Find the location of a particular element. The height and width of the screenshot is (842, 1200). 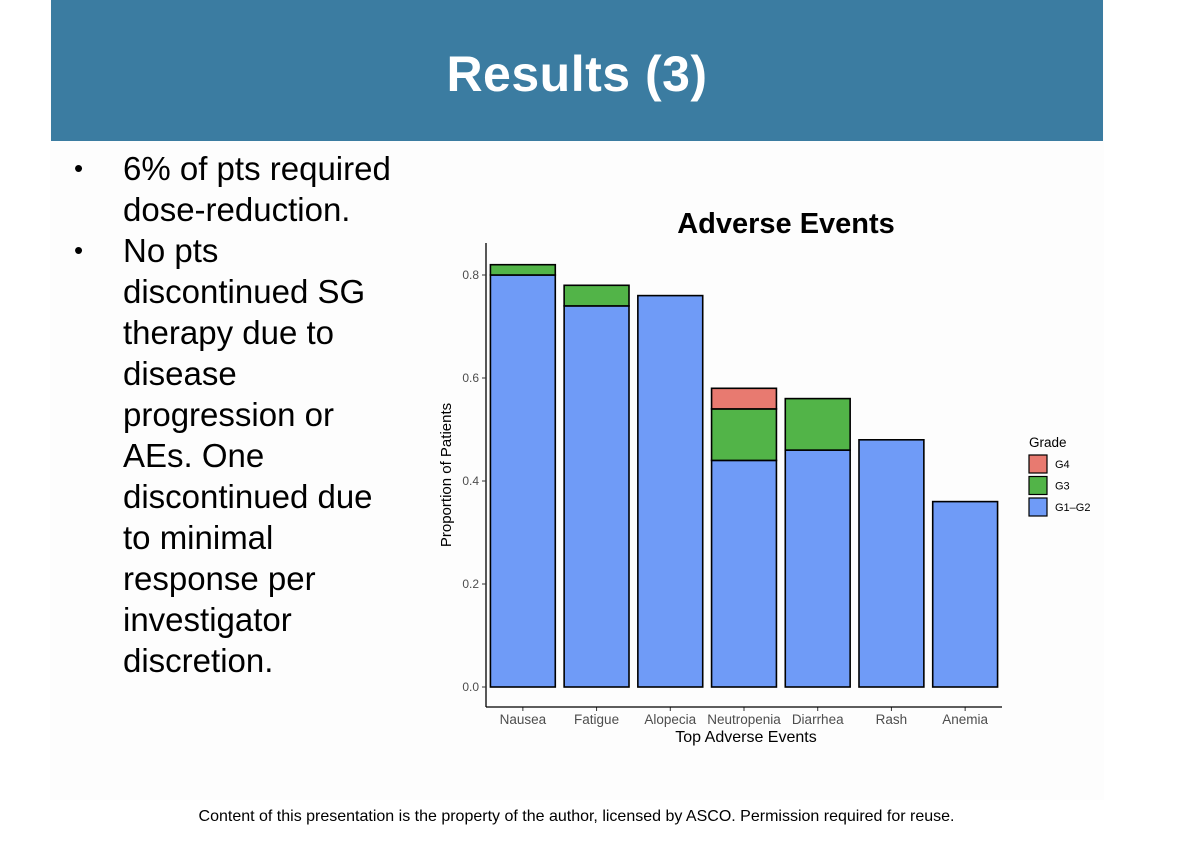

bar-nausea-g1-g2 is located at coordinates (523, 481).